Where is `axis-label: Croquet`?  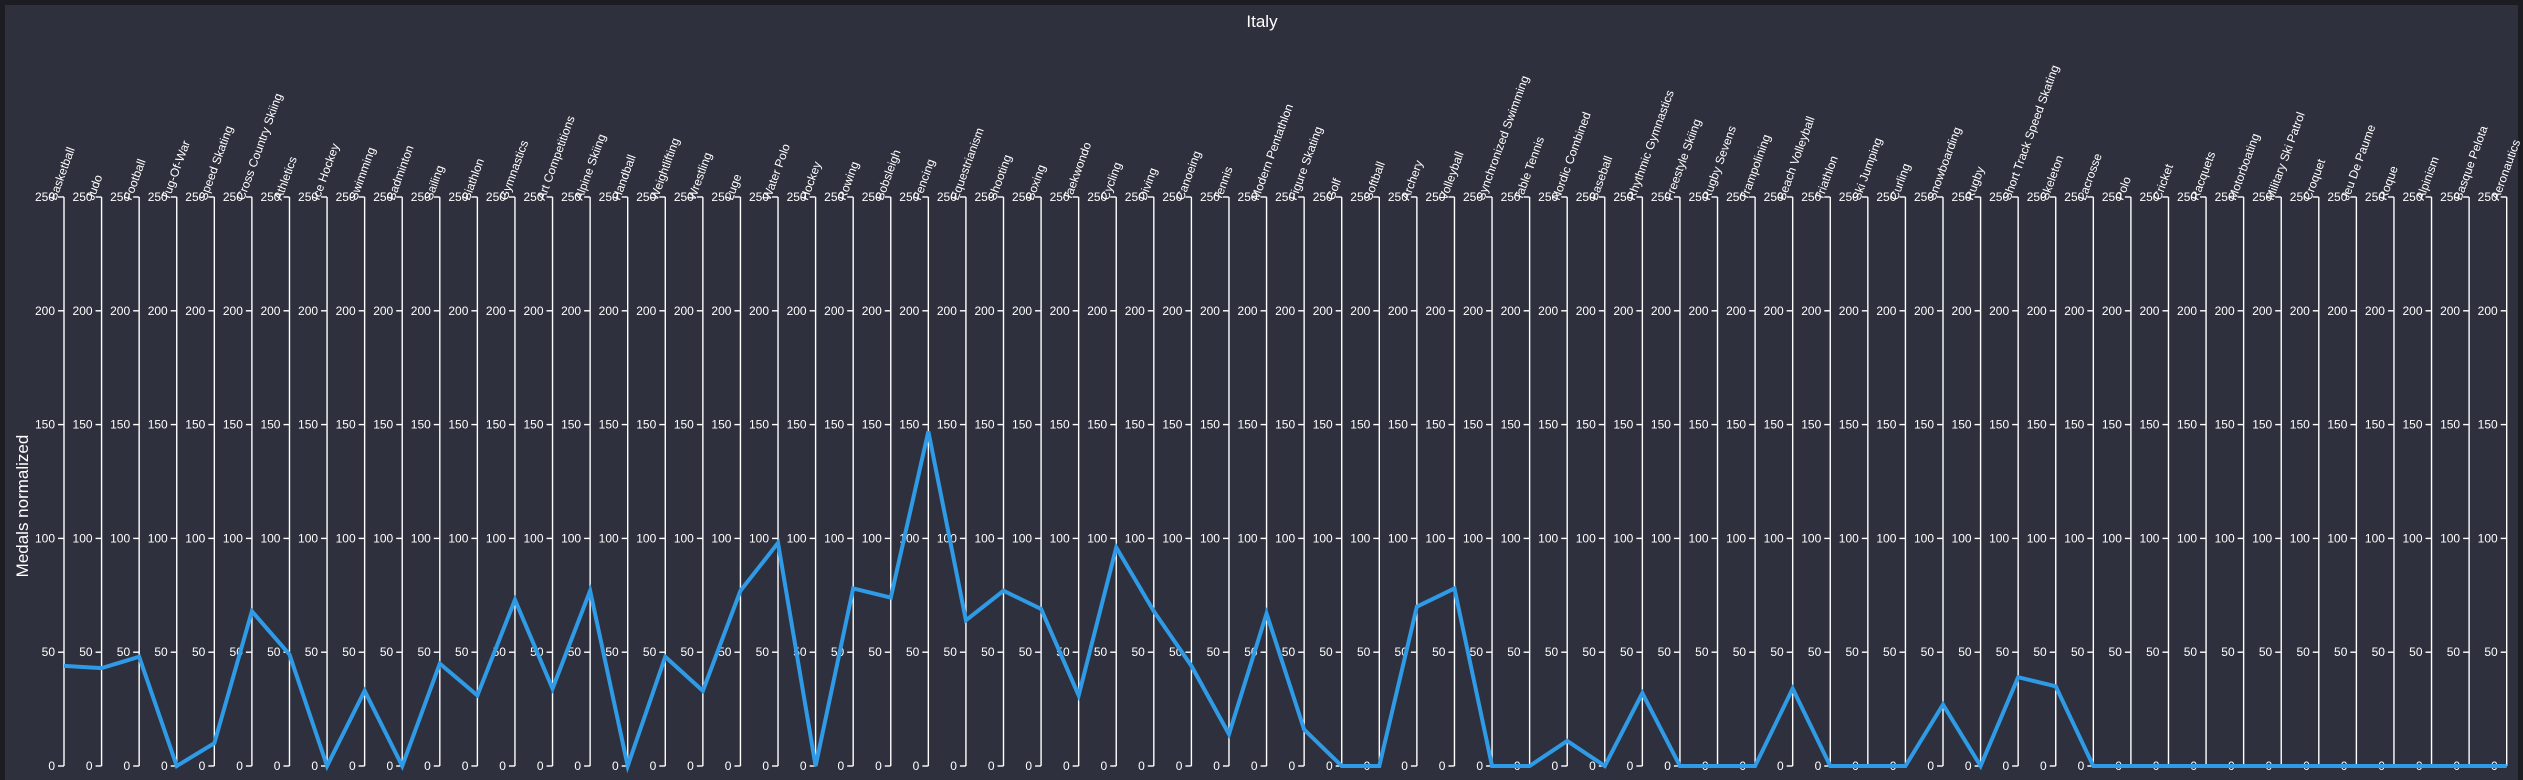
axis-label: Croquet is located at coordinates (2314, 179).